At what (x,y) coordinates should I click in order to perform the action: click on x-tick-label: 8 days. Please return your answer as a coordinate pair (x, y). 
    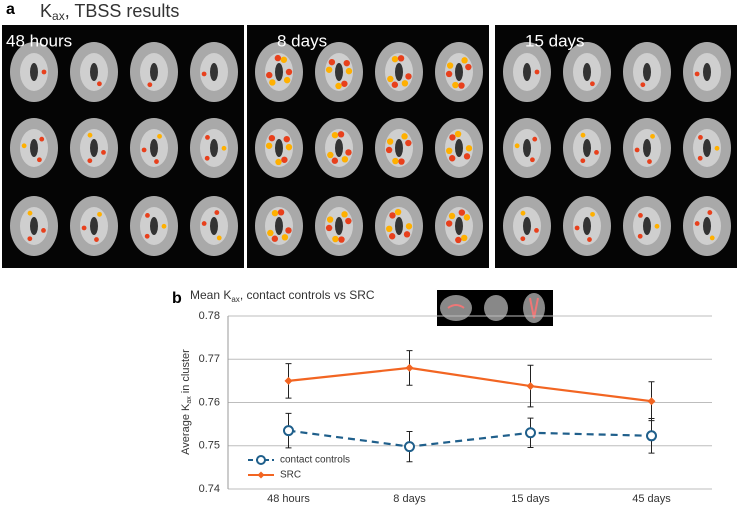
    Looking at the image, I should click on (409, 499).